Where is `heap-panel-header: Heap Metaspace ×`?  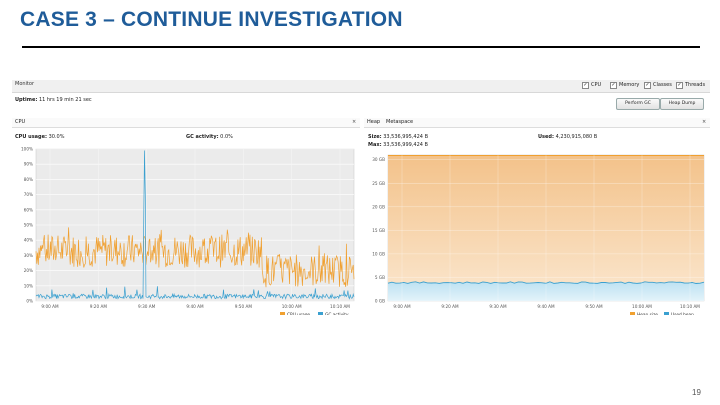
heap-panel-header: Heap Metaspace × is located at coordinates (537, 123).